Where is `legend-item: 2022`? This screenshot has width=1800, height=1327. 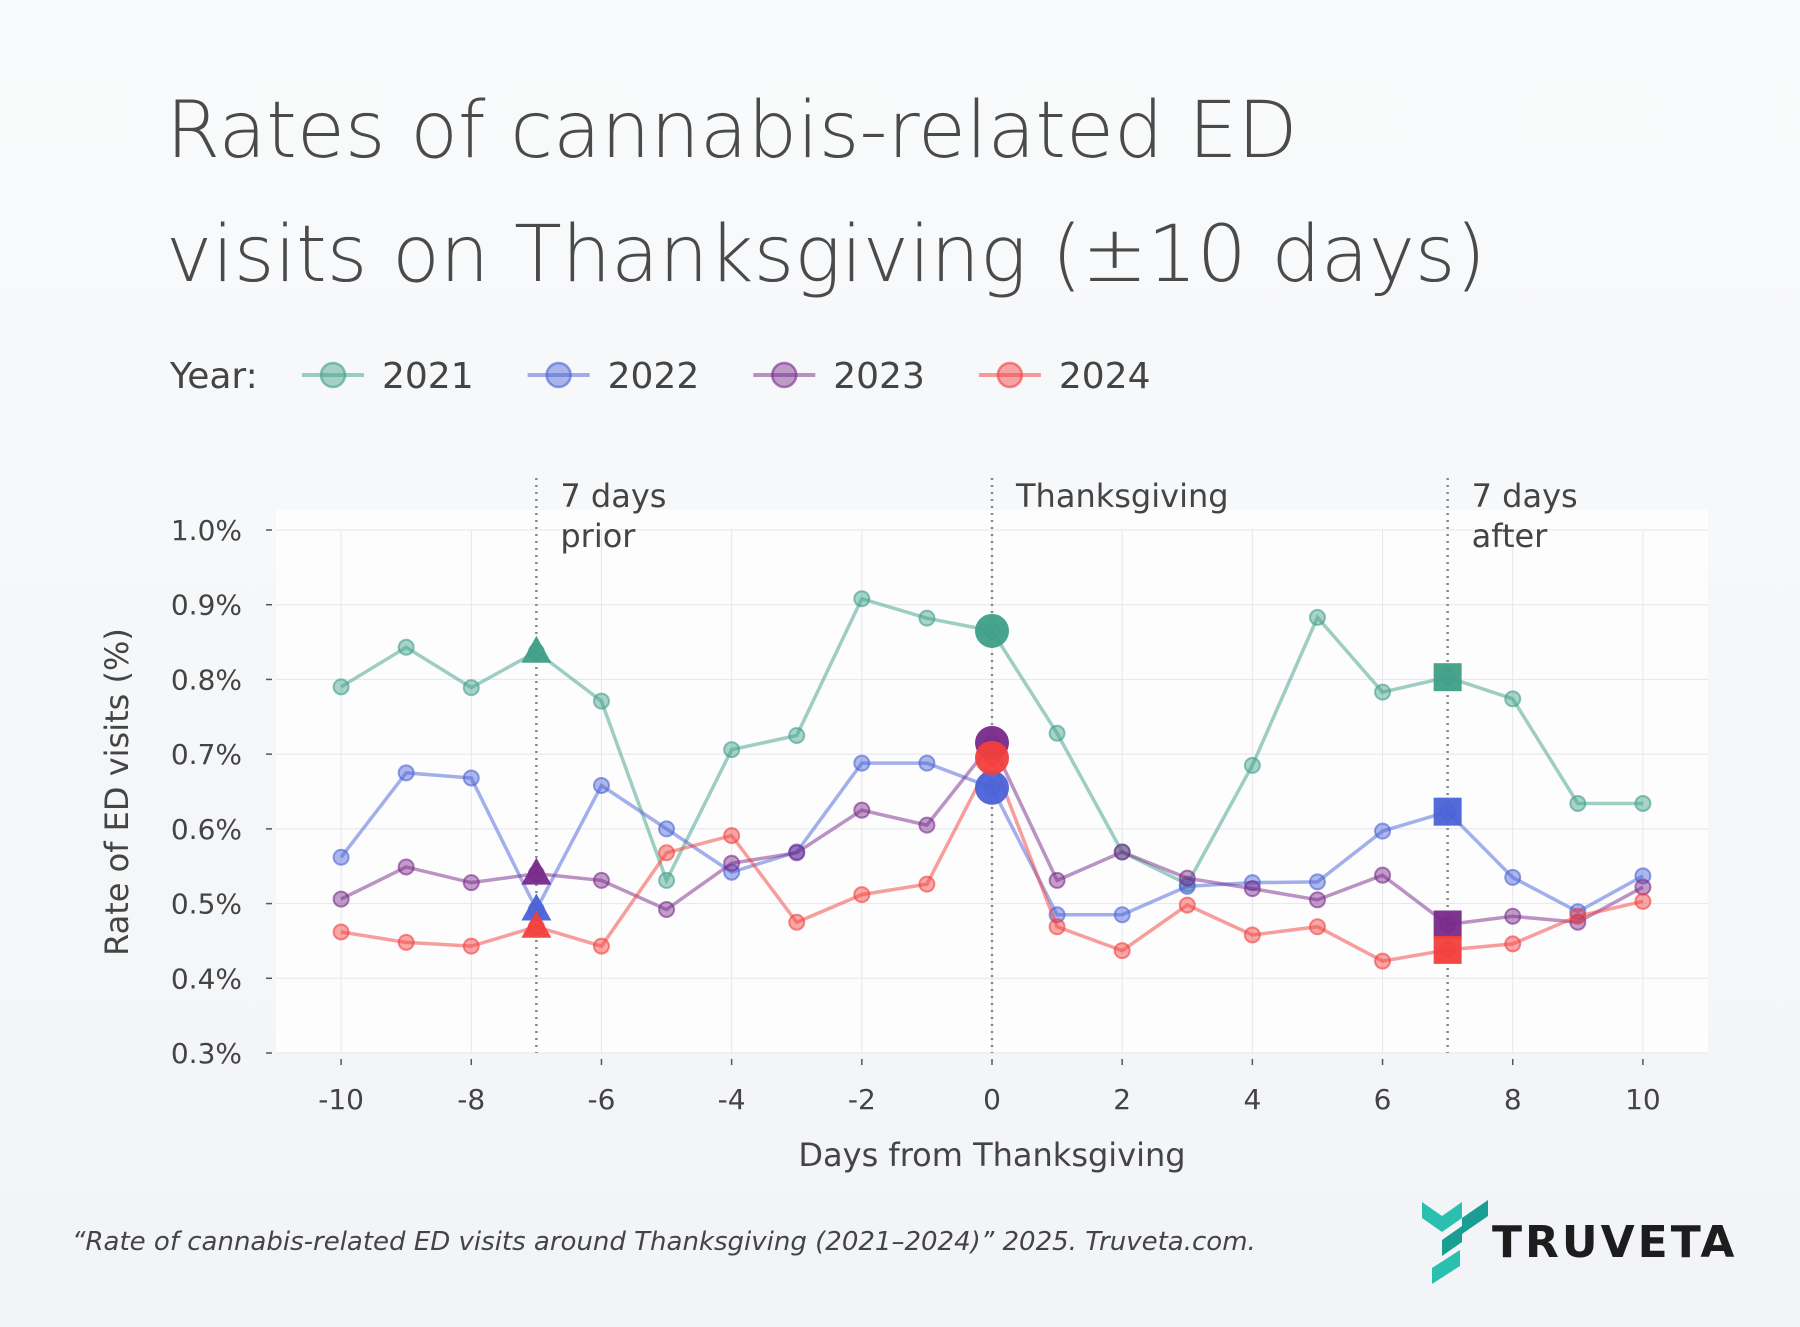
legend-item: 2022 is located at coordinates (613, 376).